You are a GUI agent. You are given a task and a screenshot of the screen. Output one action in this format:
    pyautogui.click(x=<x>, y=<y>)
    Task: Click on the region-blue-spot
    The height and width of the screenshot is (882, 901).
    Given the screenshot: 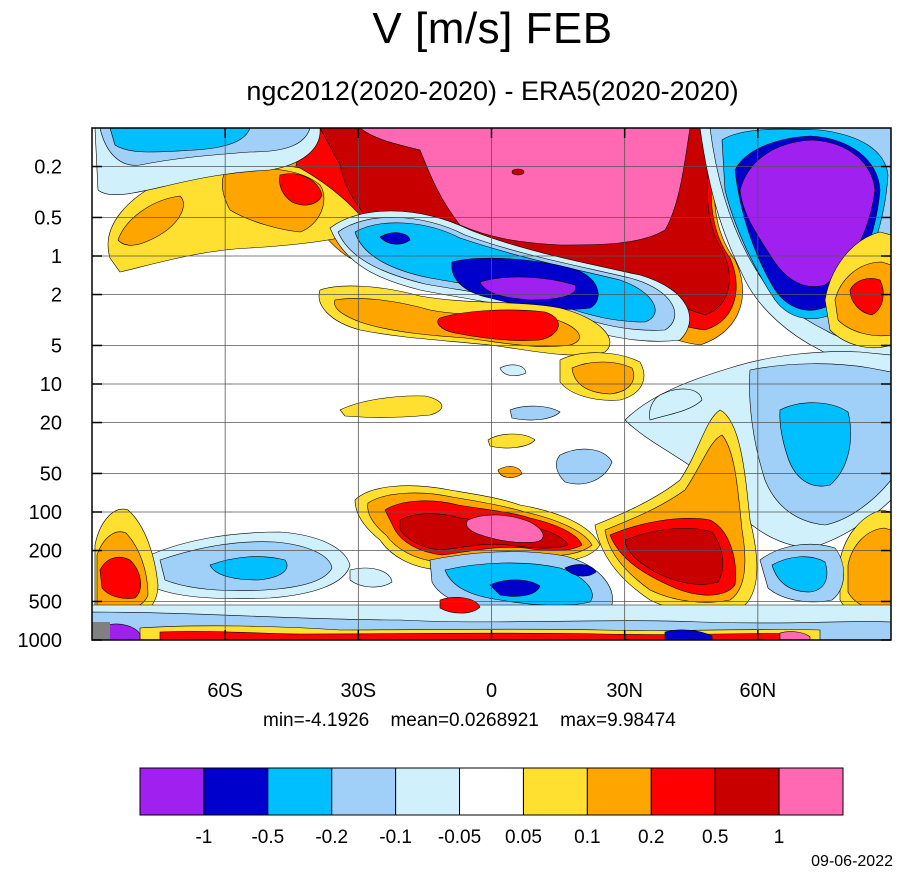 What is the action you would take?
    pyautogui.click(x=395, y=238)
    